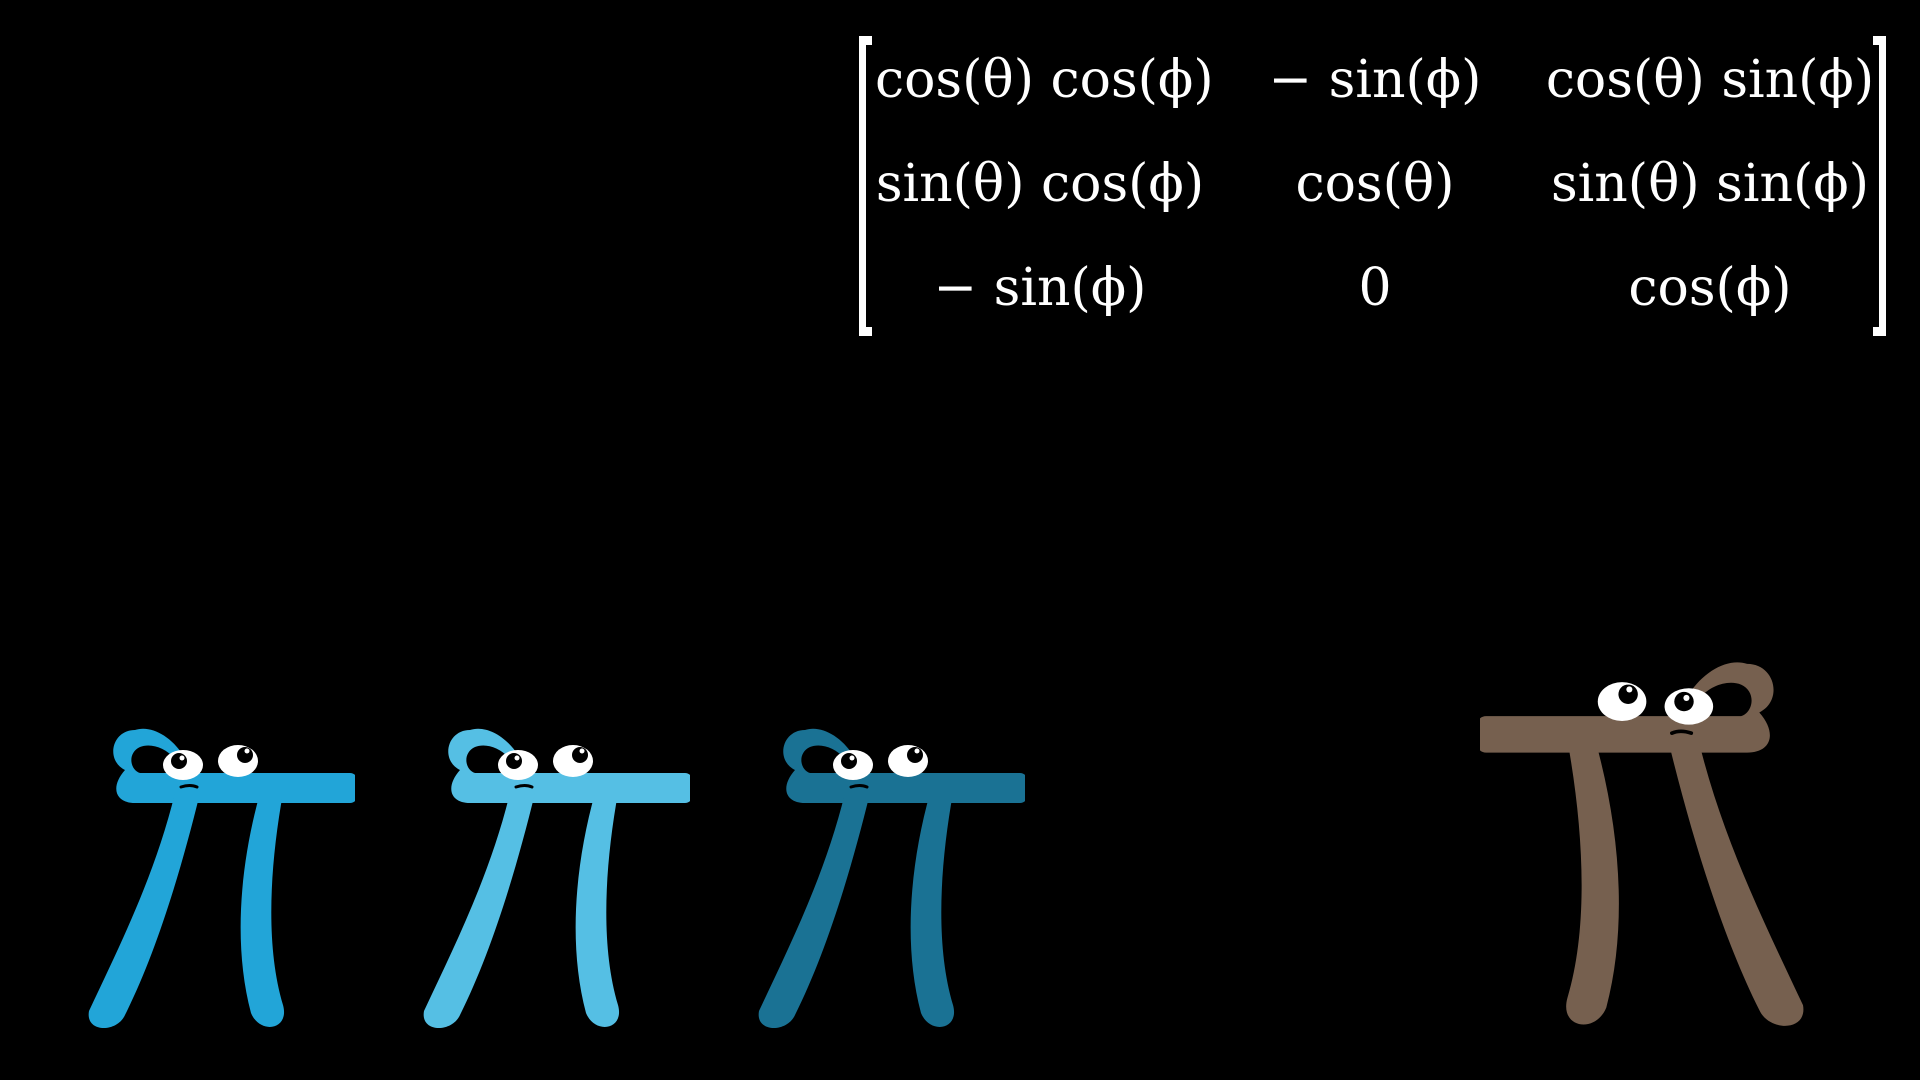 The image size is (1920, 1080). I want to click on pi-creature-light-blue, so click(556, 878).